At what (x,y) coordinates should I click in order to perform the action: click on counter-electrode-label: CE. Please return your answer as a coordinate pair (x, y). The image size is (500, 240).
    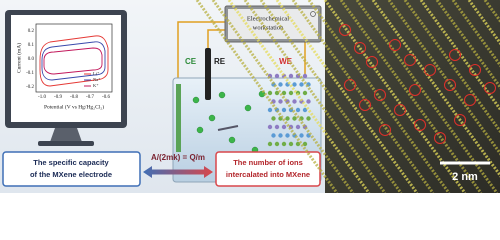
    Looking at the image, I should click on (191, 61).